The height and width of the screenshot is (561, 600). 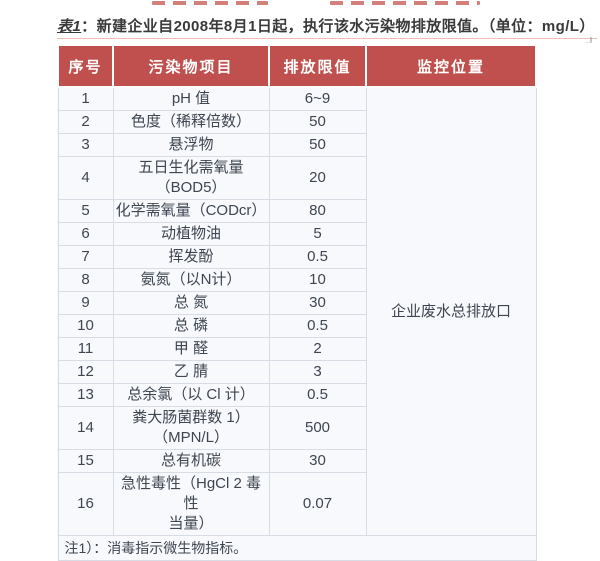 I want to click on row-number-cell: 16, so click(x=85, y=504).